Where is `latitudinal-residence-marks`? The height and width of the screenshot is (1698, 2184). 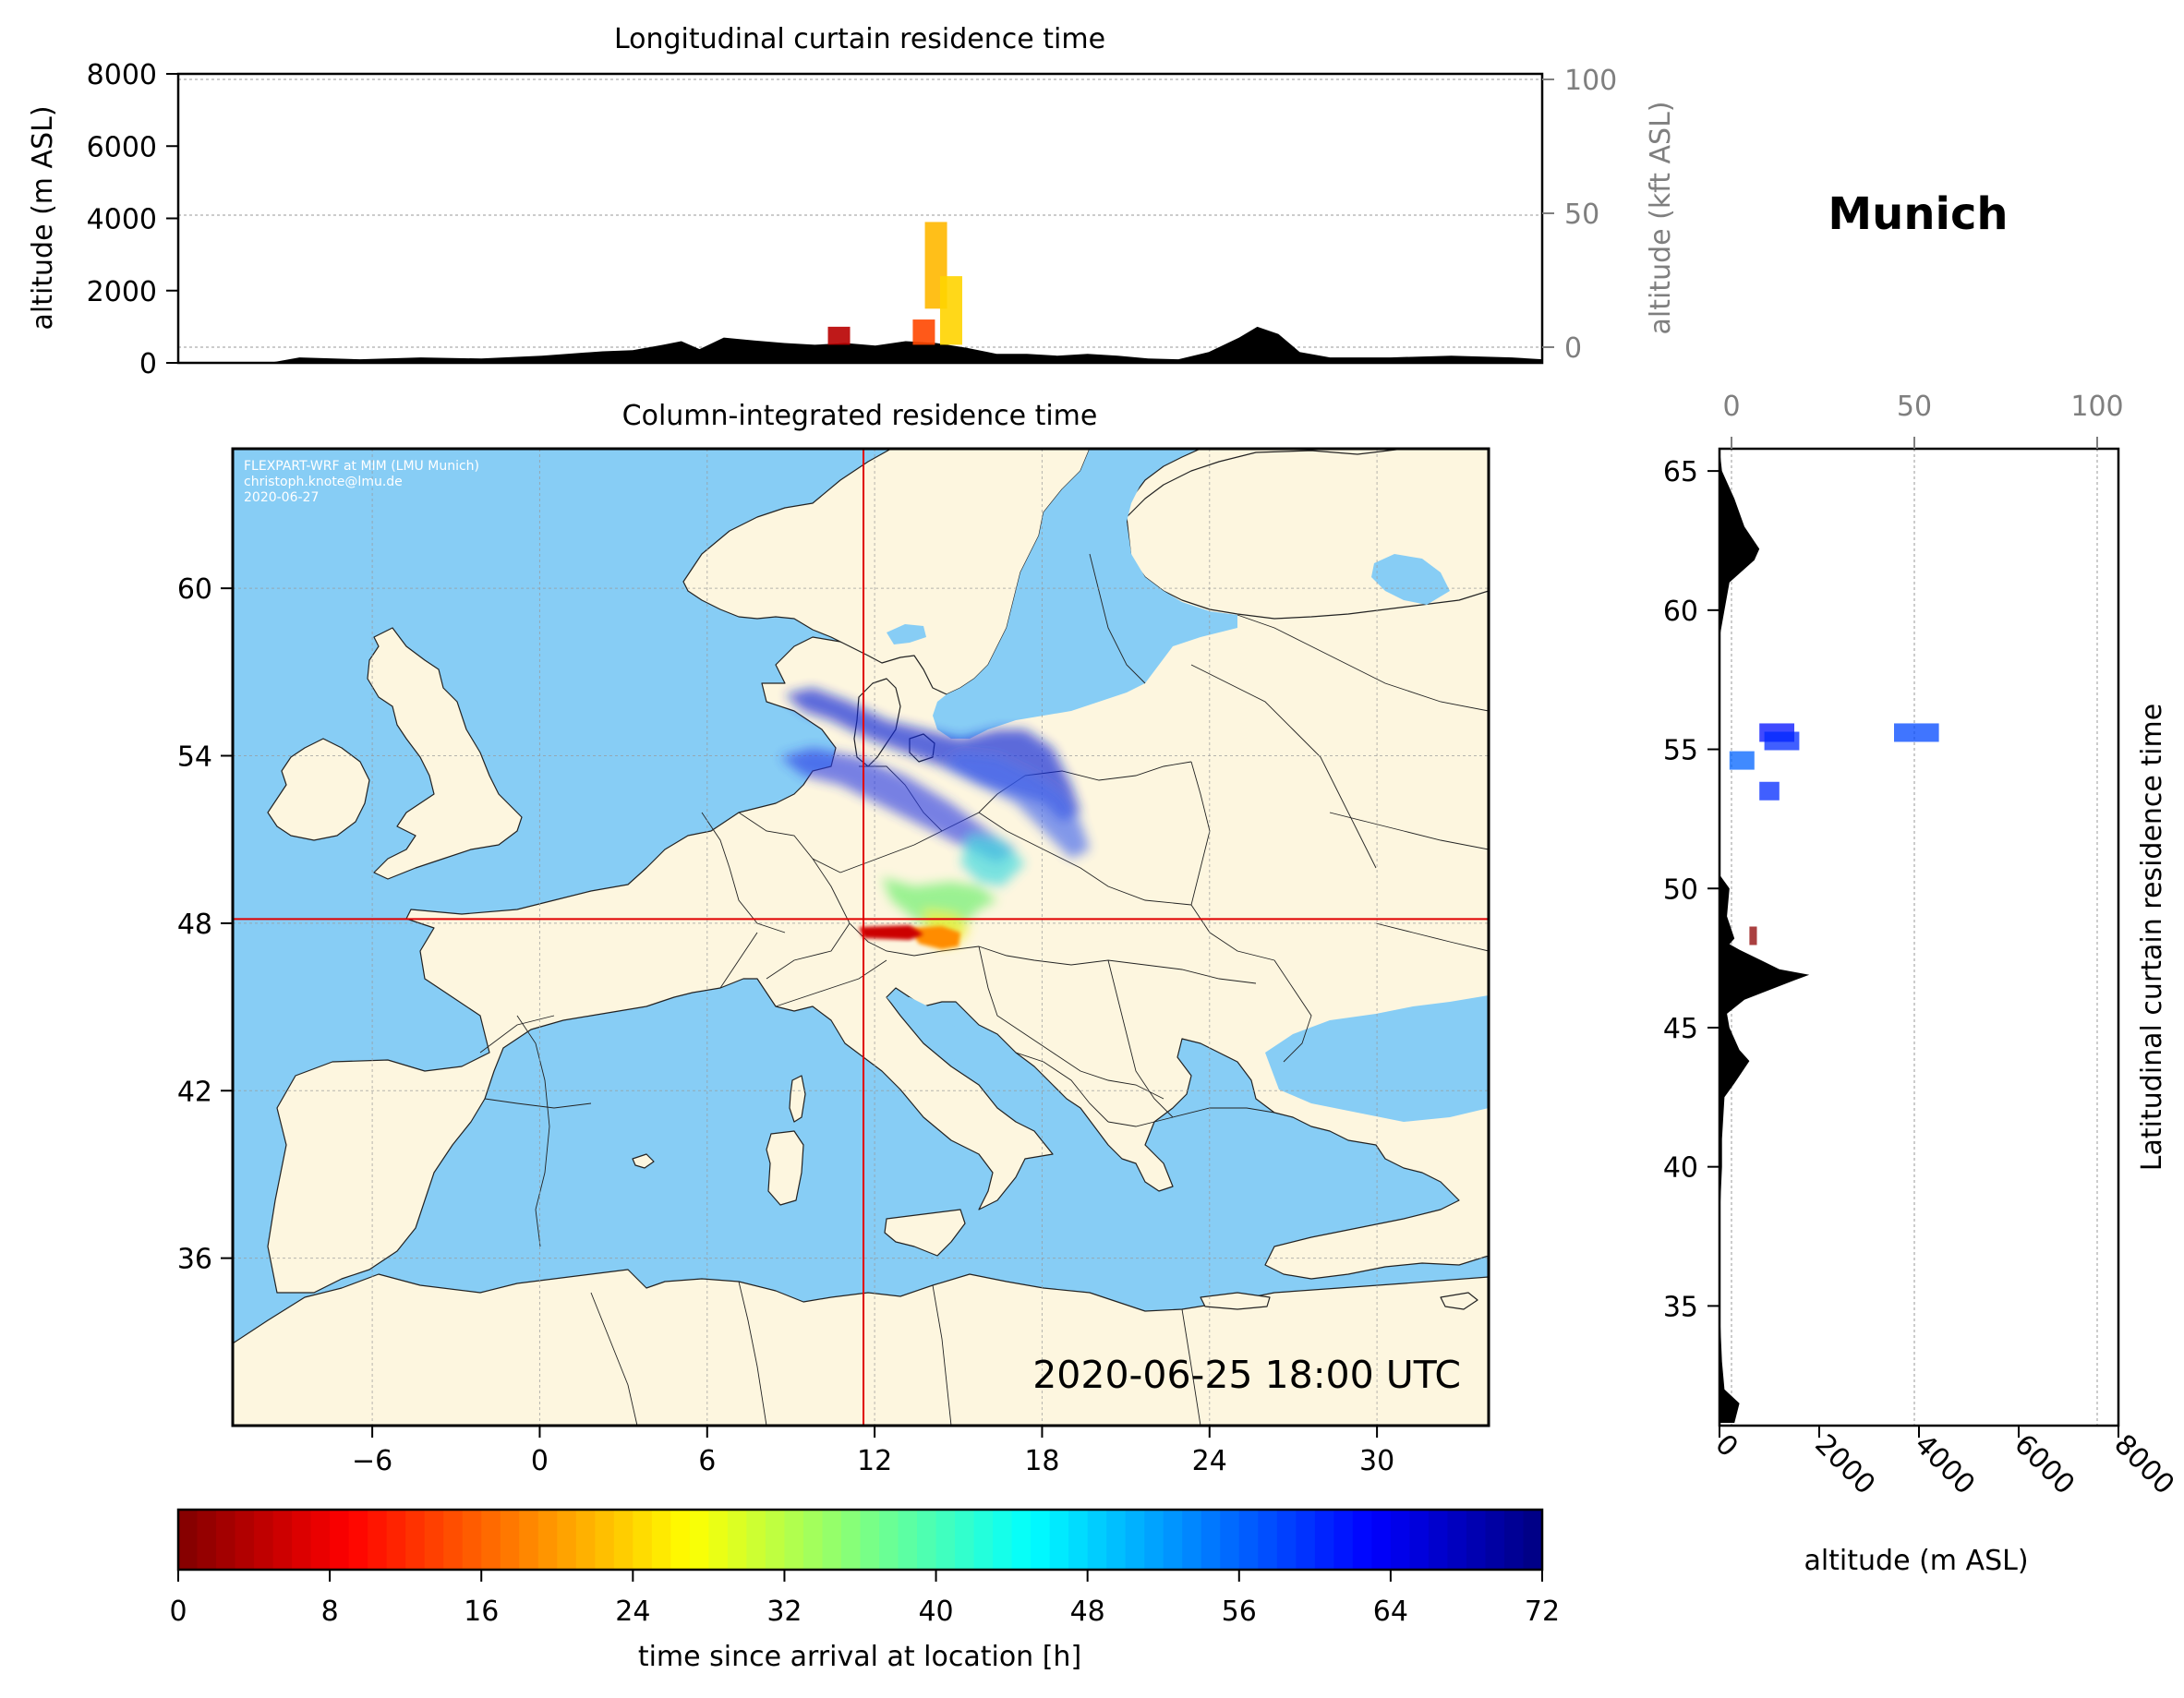
latitudinal-residence-marks is located at coordinates (1834, 834).